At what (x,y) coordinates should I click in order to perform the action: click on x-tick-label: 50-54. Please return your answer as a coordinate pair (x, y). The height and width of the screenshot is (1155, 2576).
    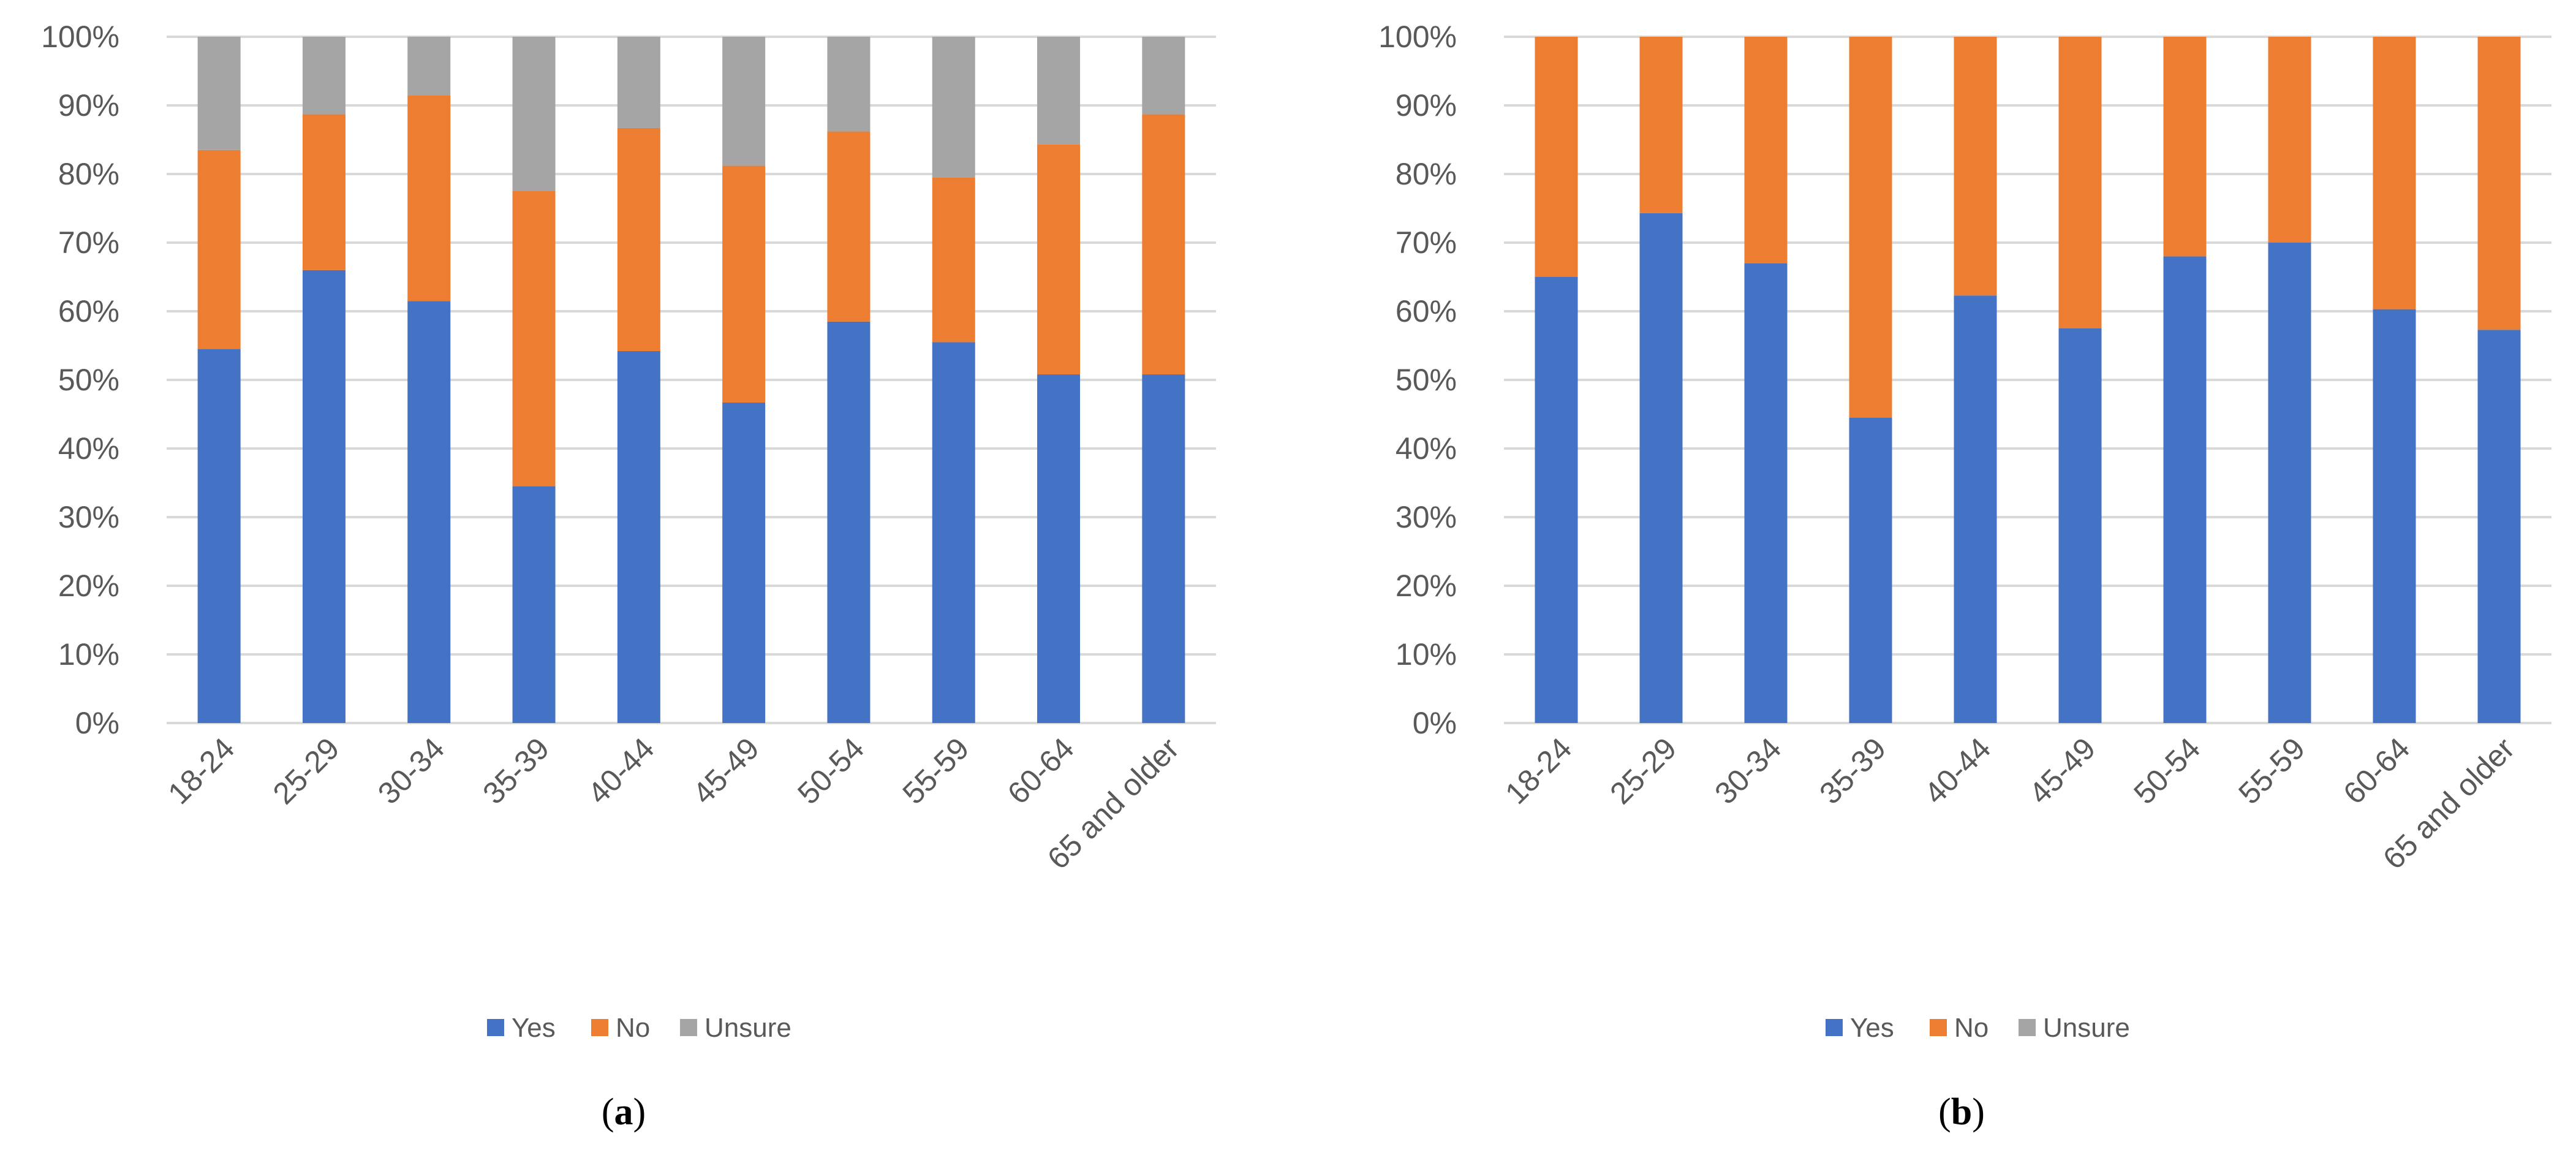
    Looking at the image, I should click on (831, 771).